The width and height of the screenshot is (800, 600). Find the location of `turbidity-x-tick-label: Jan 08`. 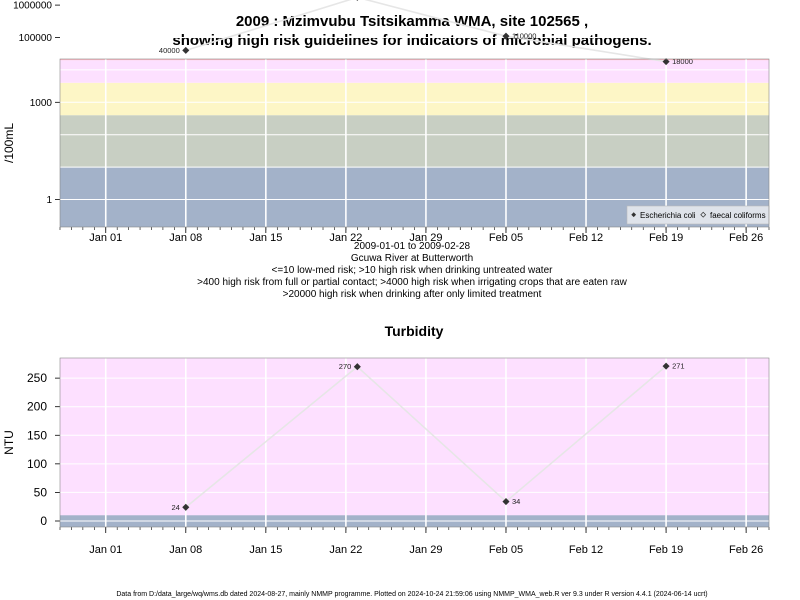

turbidity-x-tick-label: Jan 08 is located at coordinates (185, 550).